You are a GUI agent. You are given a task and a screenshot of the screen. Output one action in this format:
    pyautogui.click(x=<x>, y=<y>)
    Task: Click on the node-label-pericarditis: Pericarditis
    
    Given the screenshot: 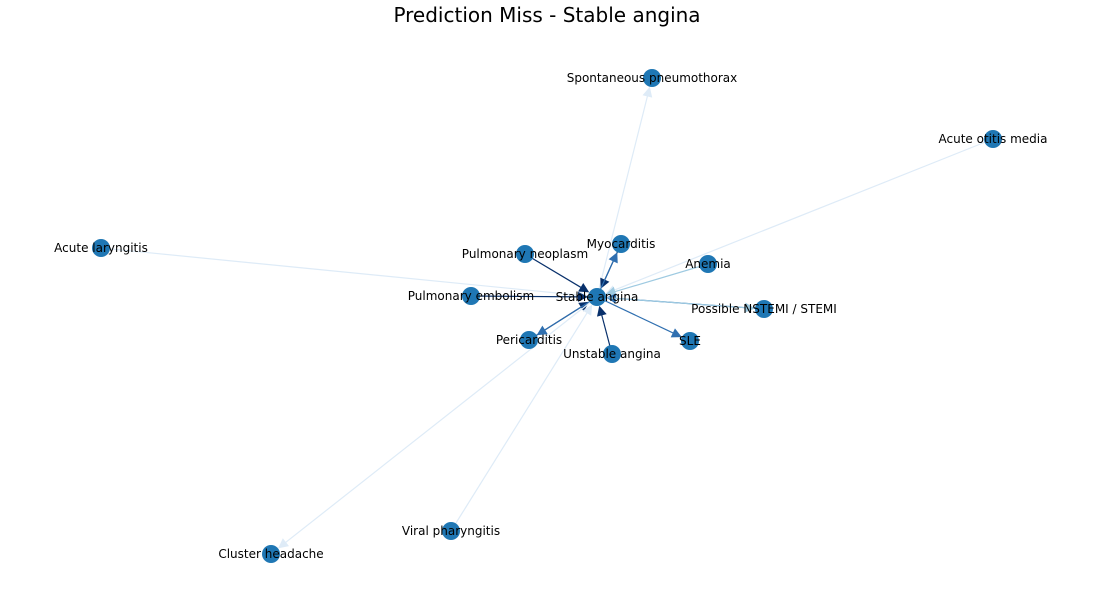 What is the action you would take?
    pyautogui.click(x=529, y=340)
    